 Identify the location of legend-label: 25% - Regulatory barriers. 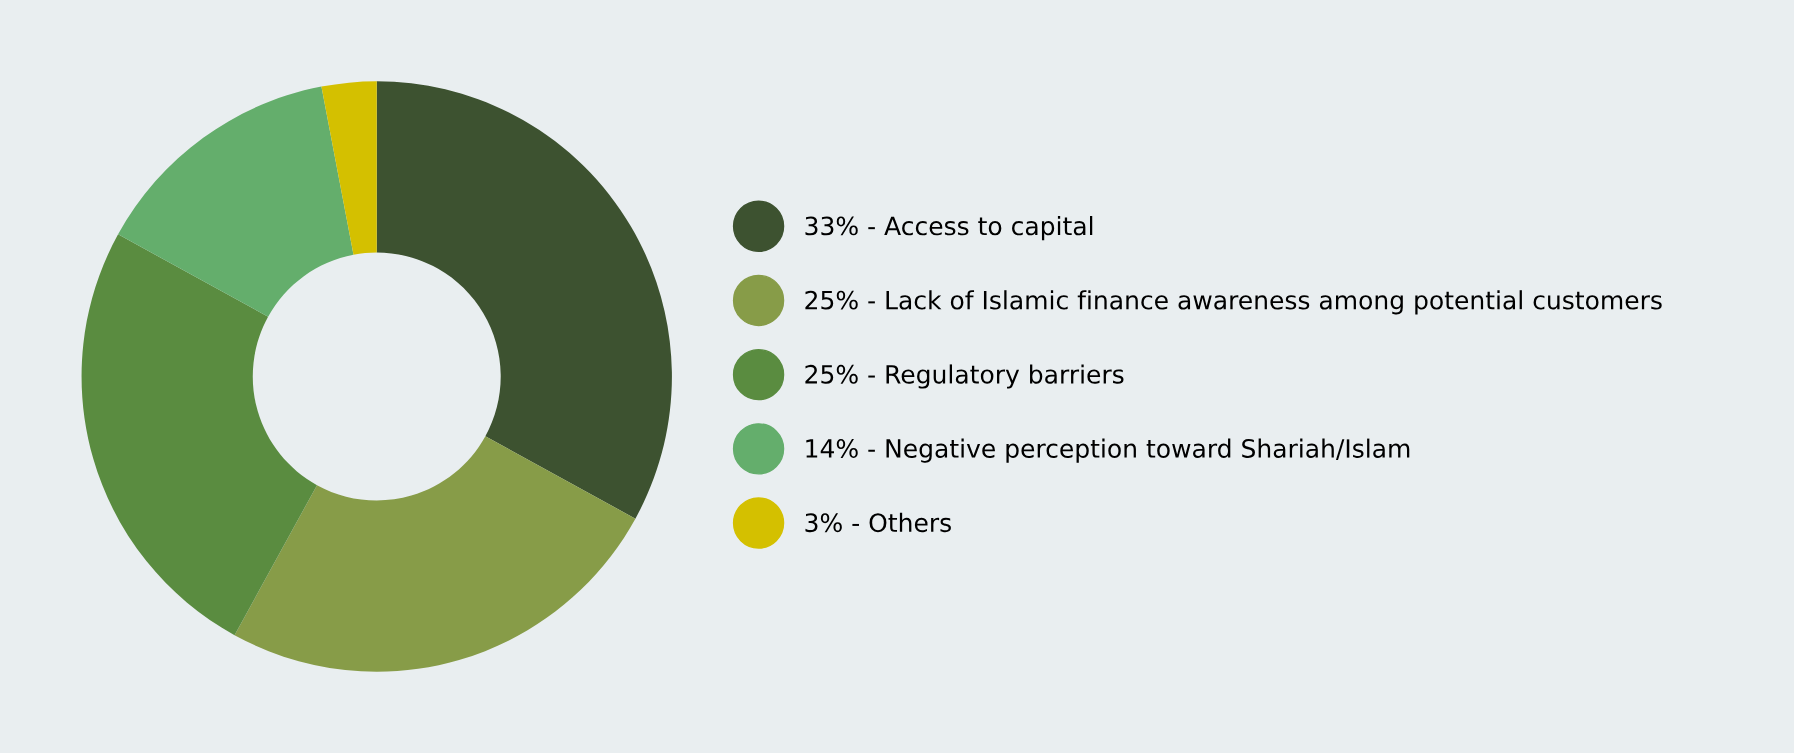
(964, 376).